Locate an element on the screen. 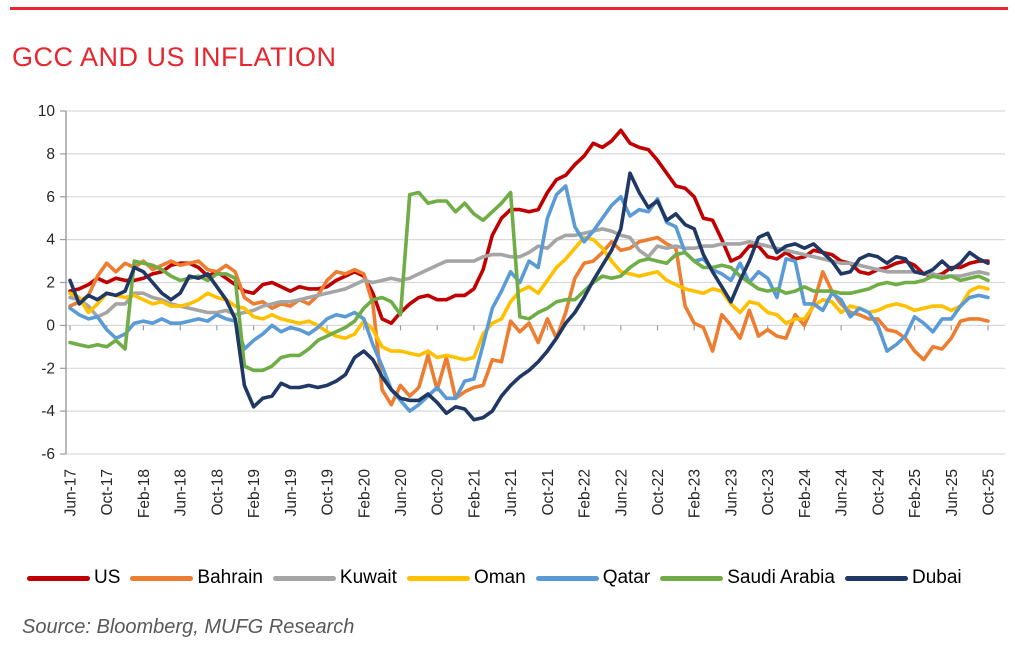  y-tick-label: -2 is located at coordinates (48, 368).